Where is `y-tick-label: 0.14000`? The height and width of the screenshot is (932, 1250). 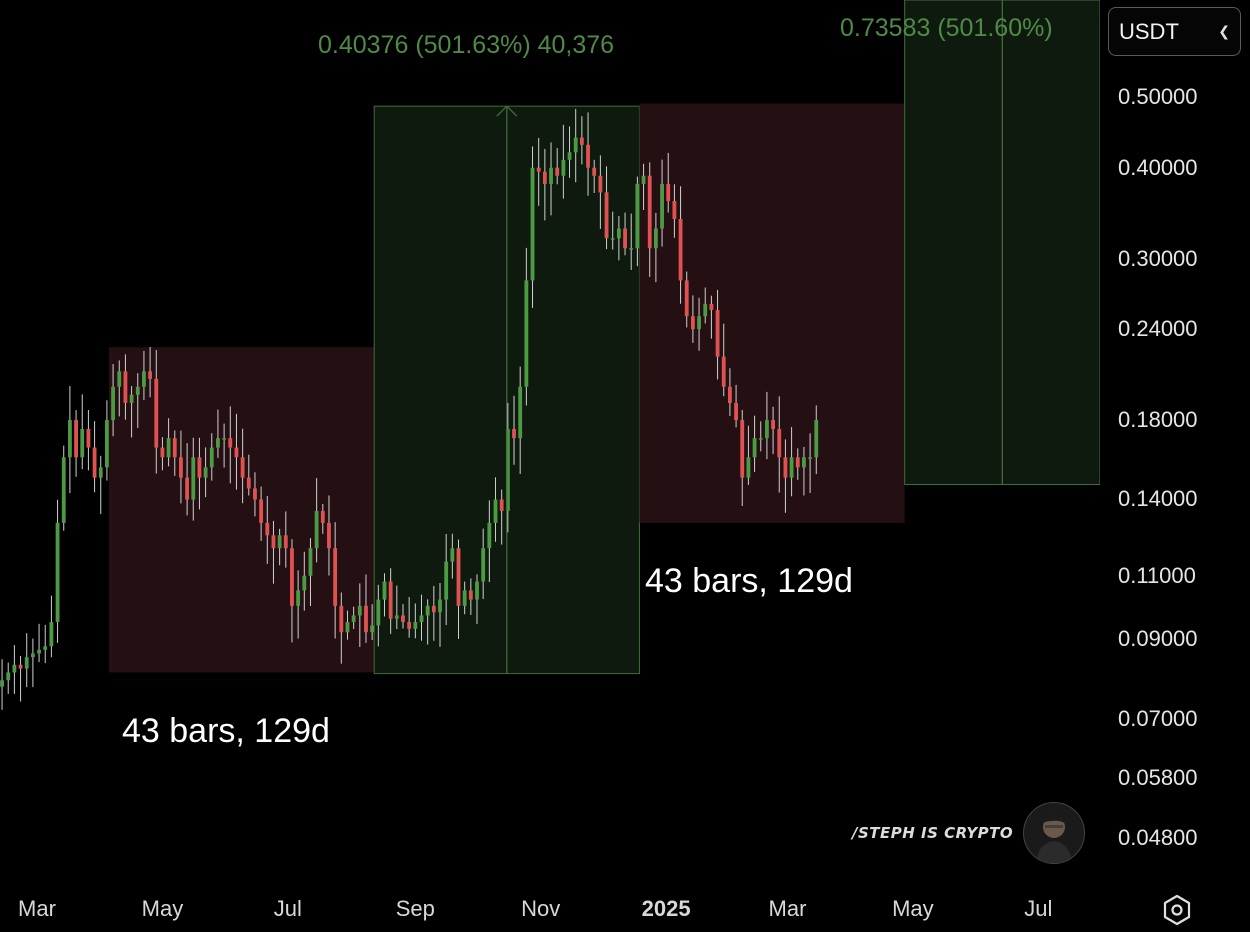 y-tick-label: 0.14000 is located at coordinates (1158, 499).